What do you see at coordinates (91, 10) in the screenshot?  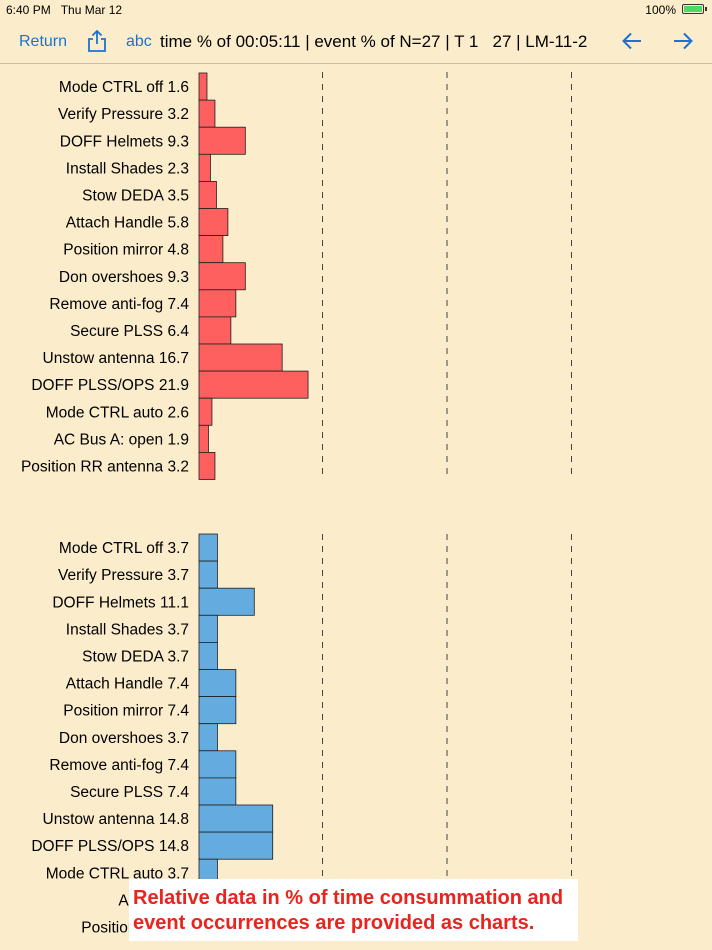 I see `status-date: Thu Mar 12` at bounding box center [91, 10].